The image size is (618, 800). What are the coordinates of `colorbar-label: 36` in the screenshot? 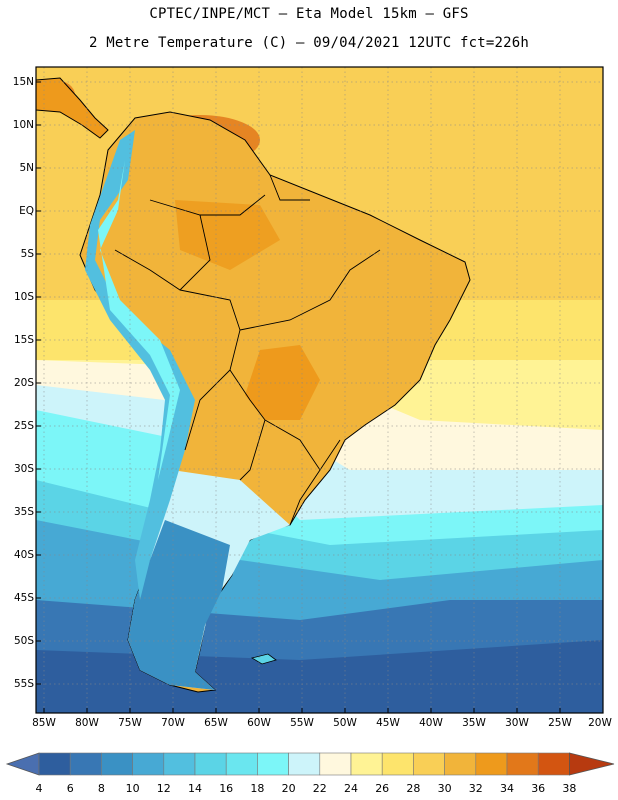 It's located at (538, 788).